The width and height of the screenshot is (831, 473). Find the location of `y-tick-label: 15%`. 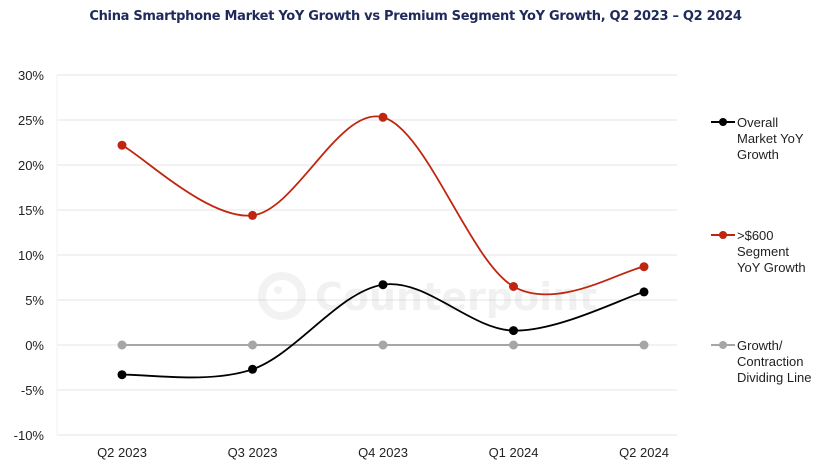

y-tick-label: 15% is located at coordinates (31, 210).